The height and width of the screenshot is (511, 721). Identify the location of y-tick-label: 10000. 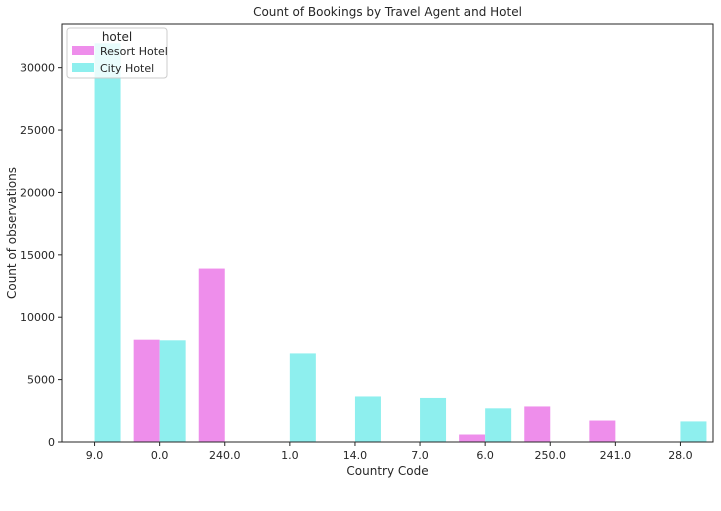
(37, 317).